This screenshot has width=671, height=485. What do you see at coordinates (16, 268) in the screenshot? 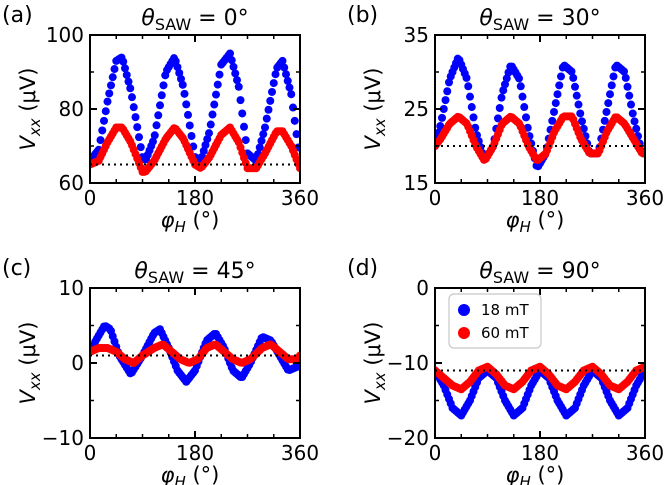
I see `panel-letter: (c)` at bounding box center [16, 268].